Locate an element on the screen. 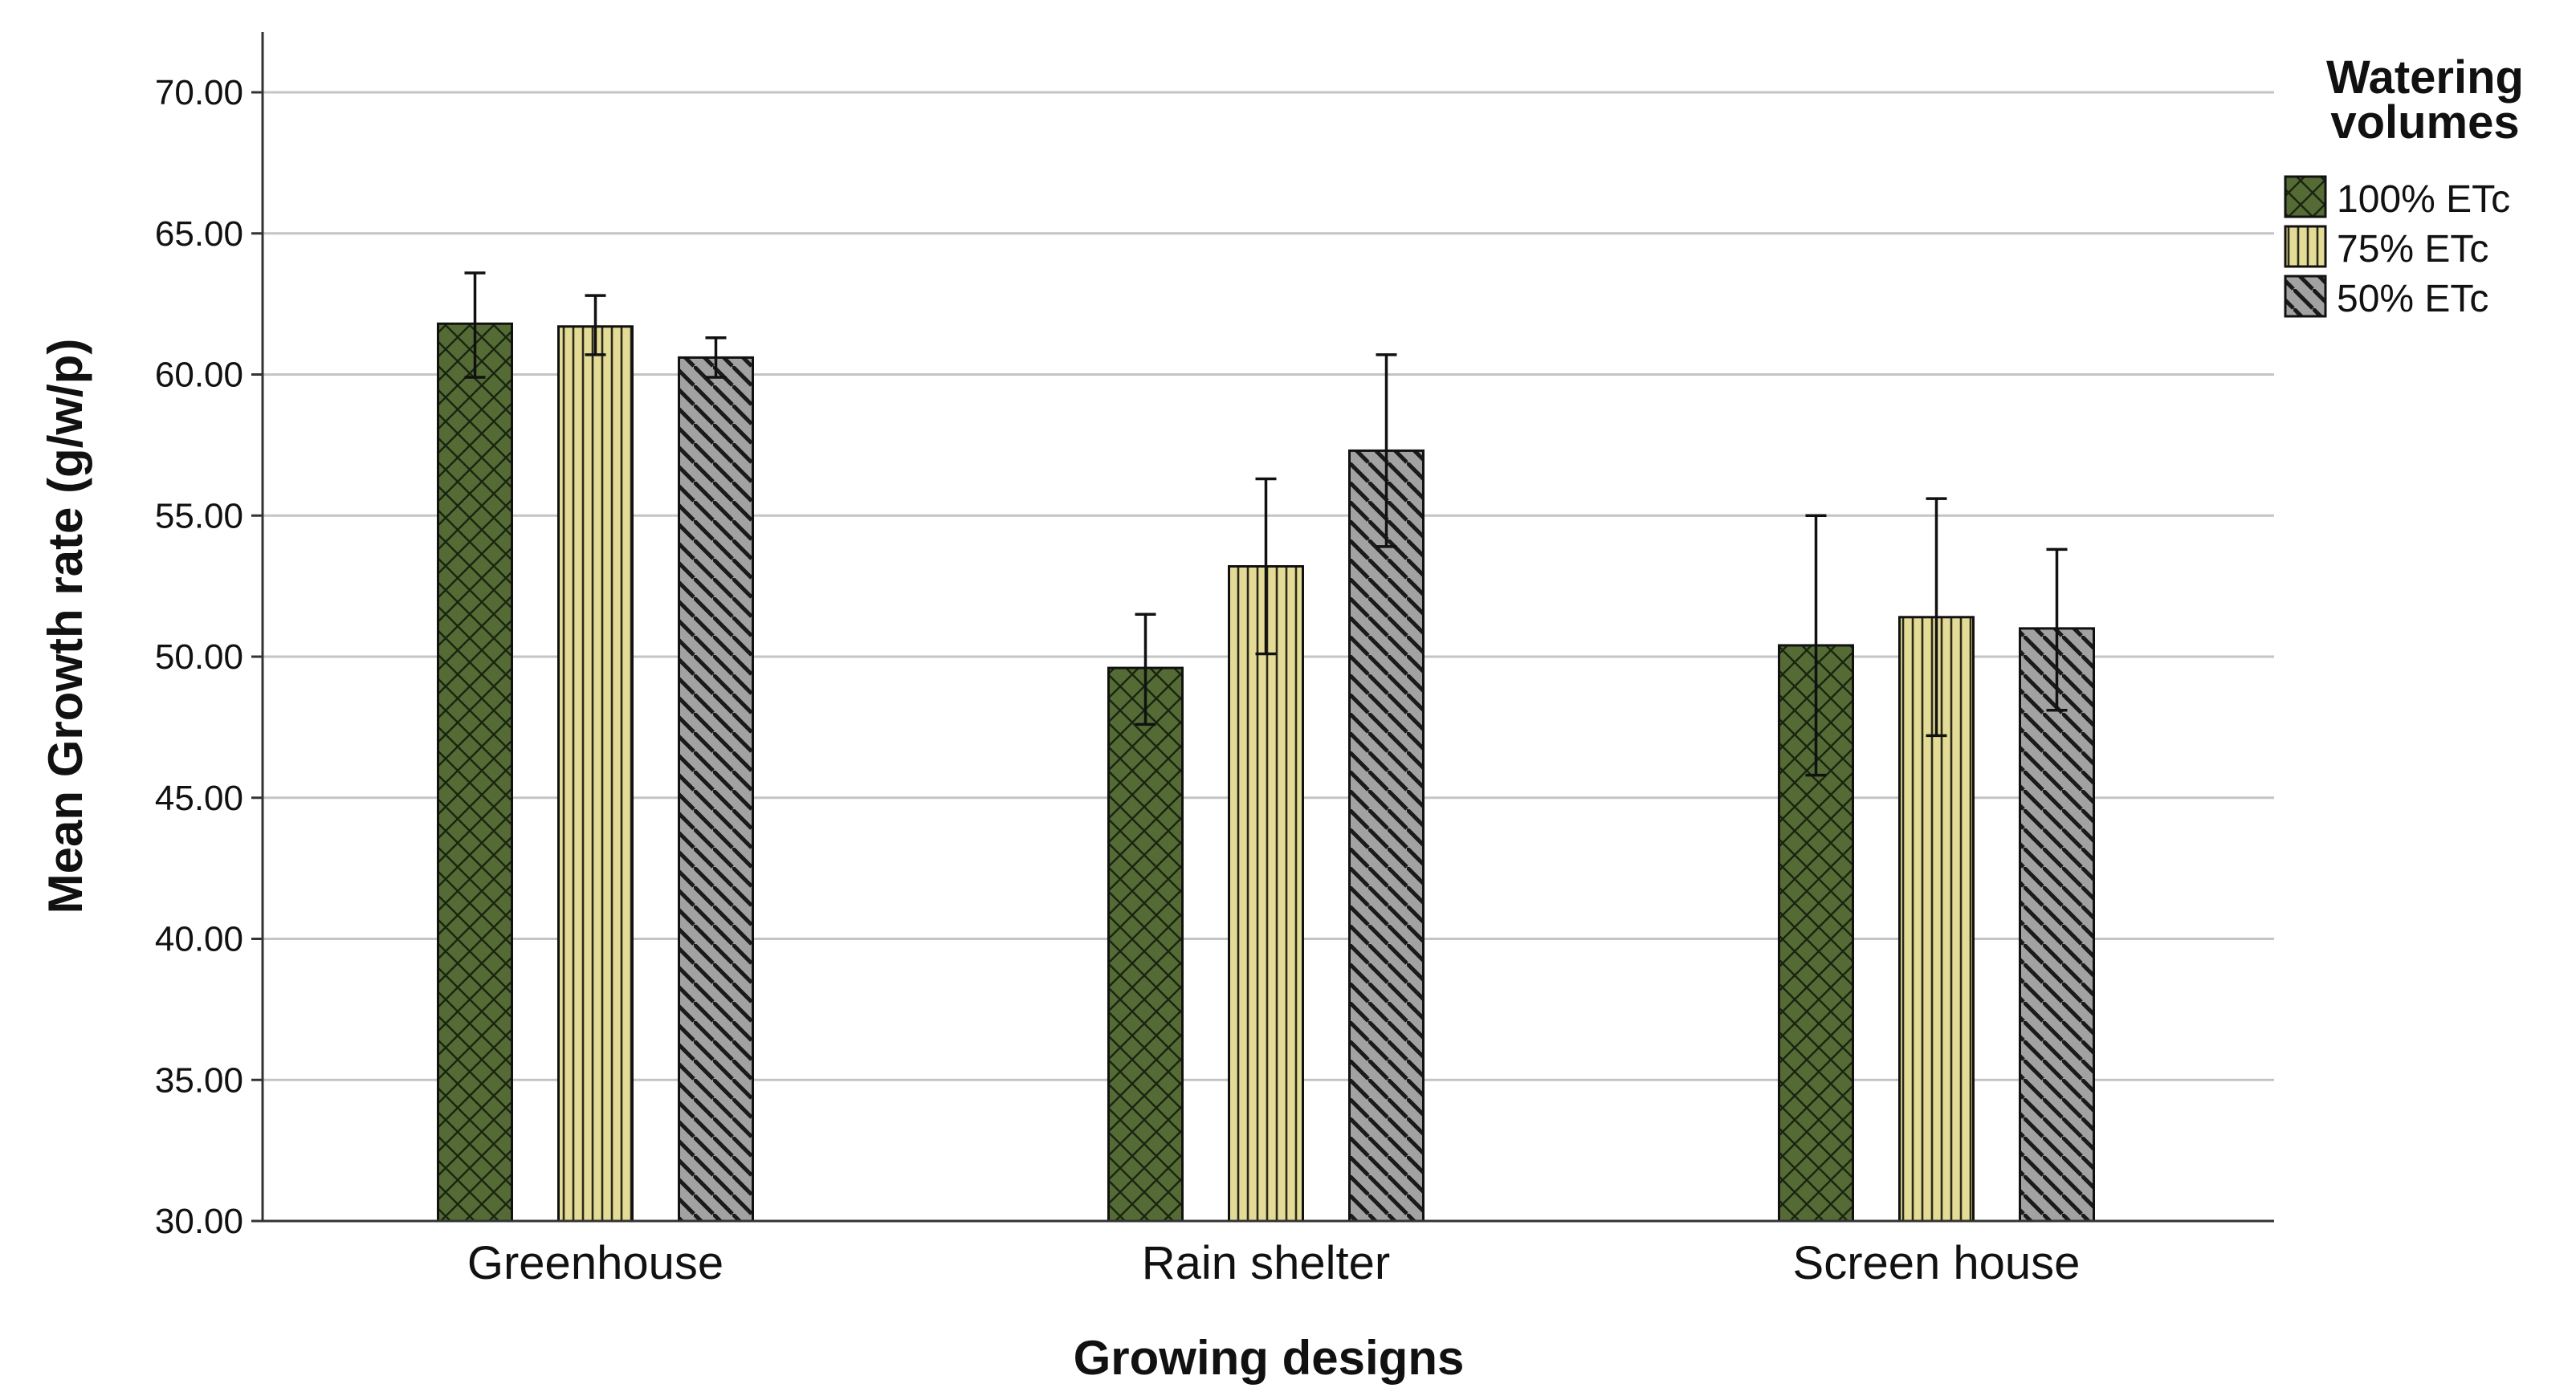 The image size is (2576, 1396). legend-item-50: 50% ETc is located at coordinates (2386, 297).